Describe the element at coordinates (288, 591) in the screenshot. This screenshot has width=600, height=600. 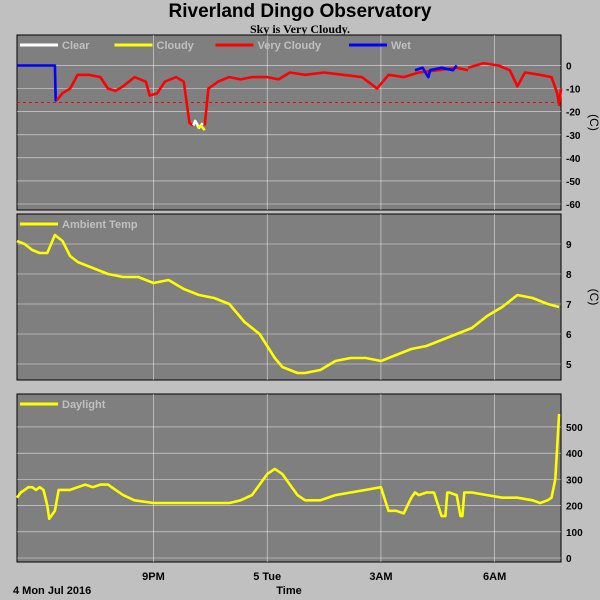
I see `x-axis-title: Time` at that location.